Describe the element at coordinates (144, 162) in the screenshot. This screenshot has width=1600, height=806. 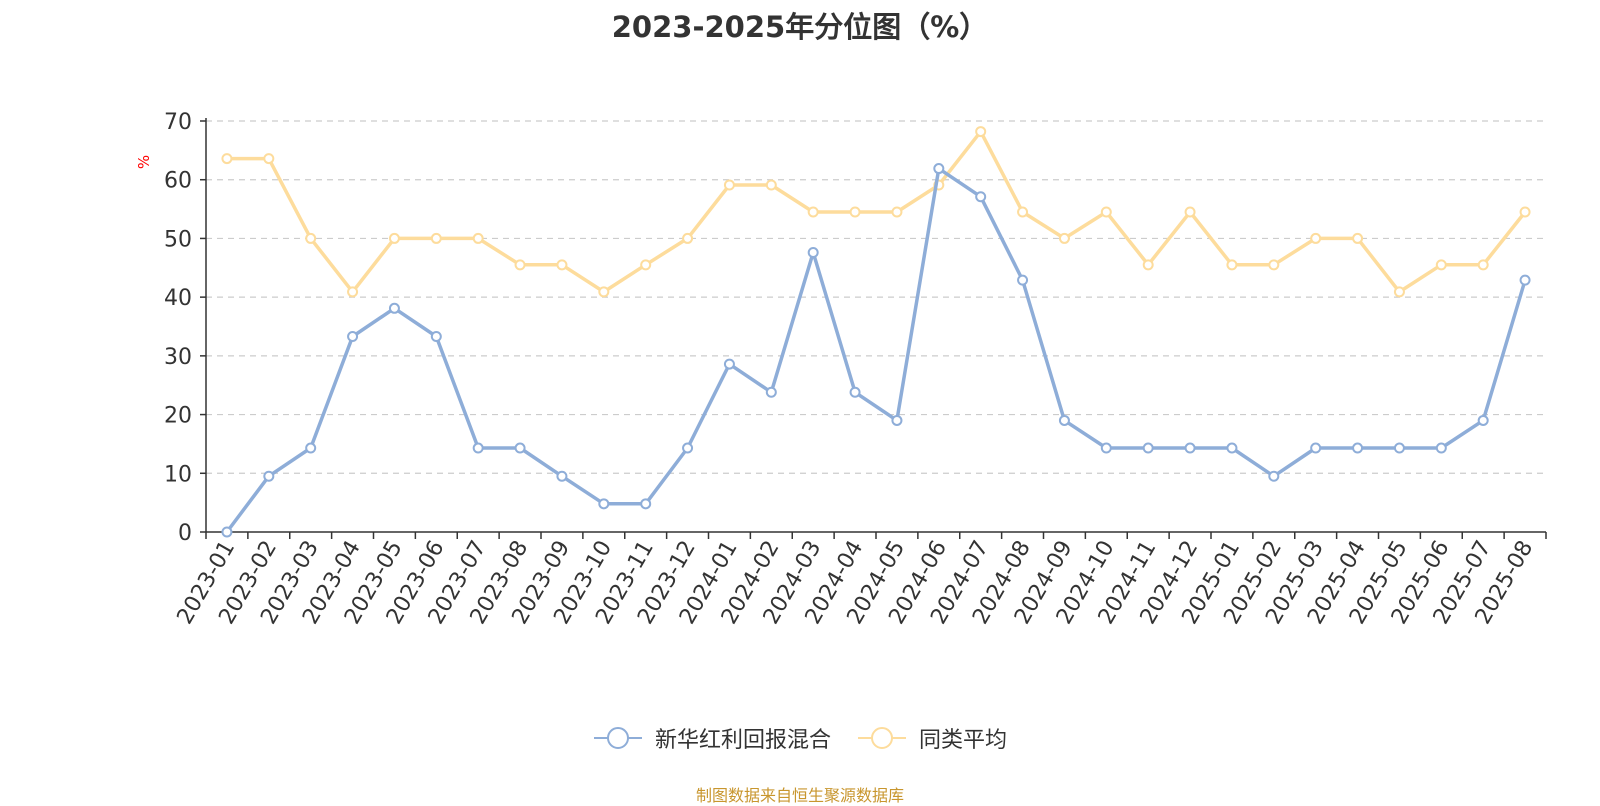
I see `y-axis-label: %` at that location.